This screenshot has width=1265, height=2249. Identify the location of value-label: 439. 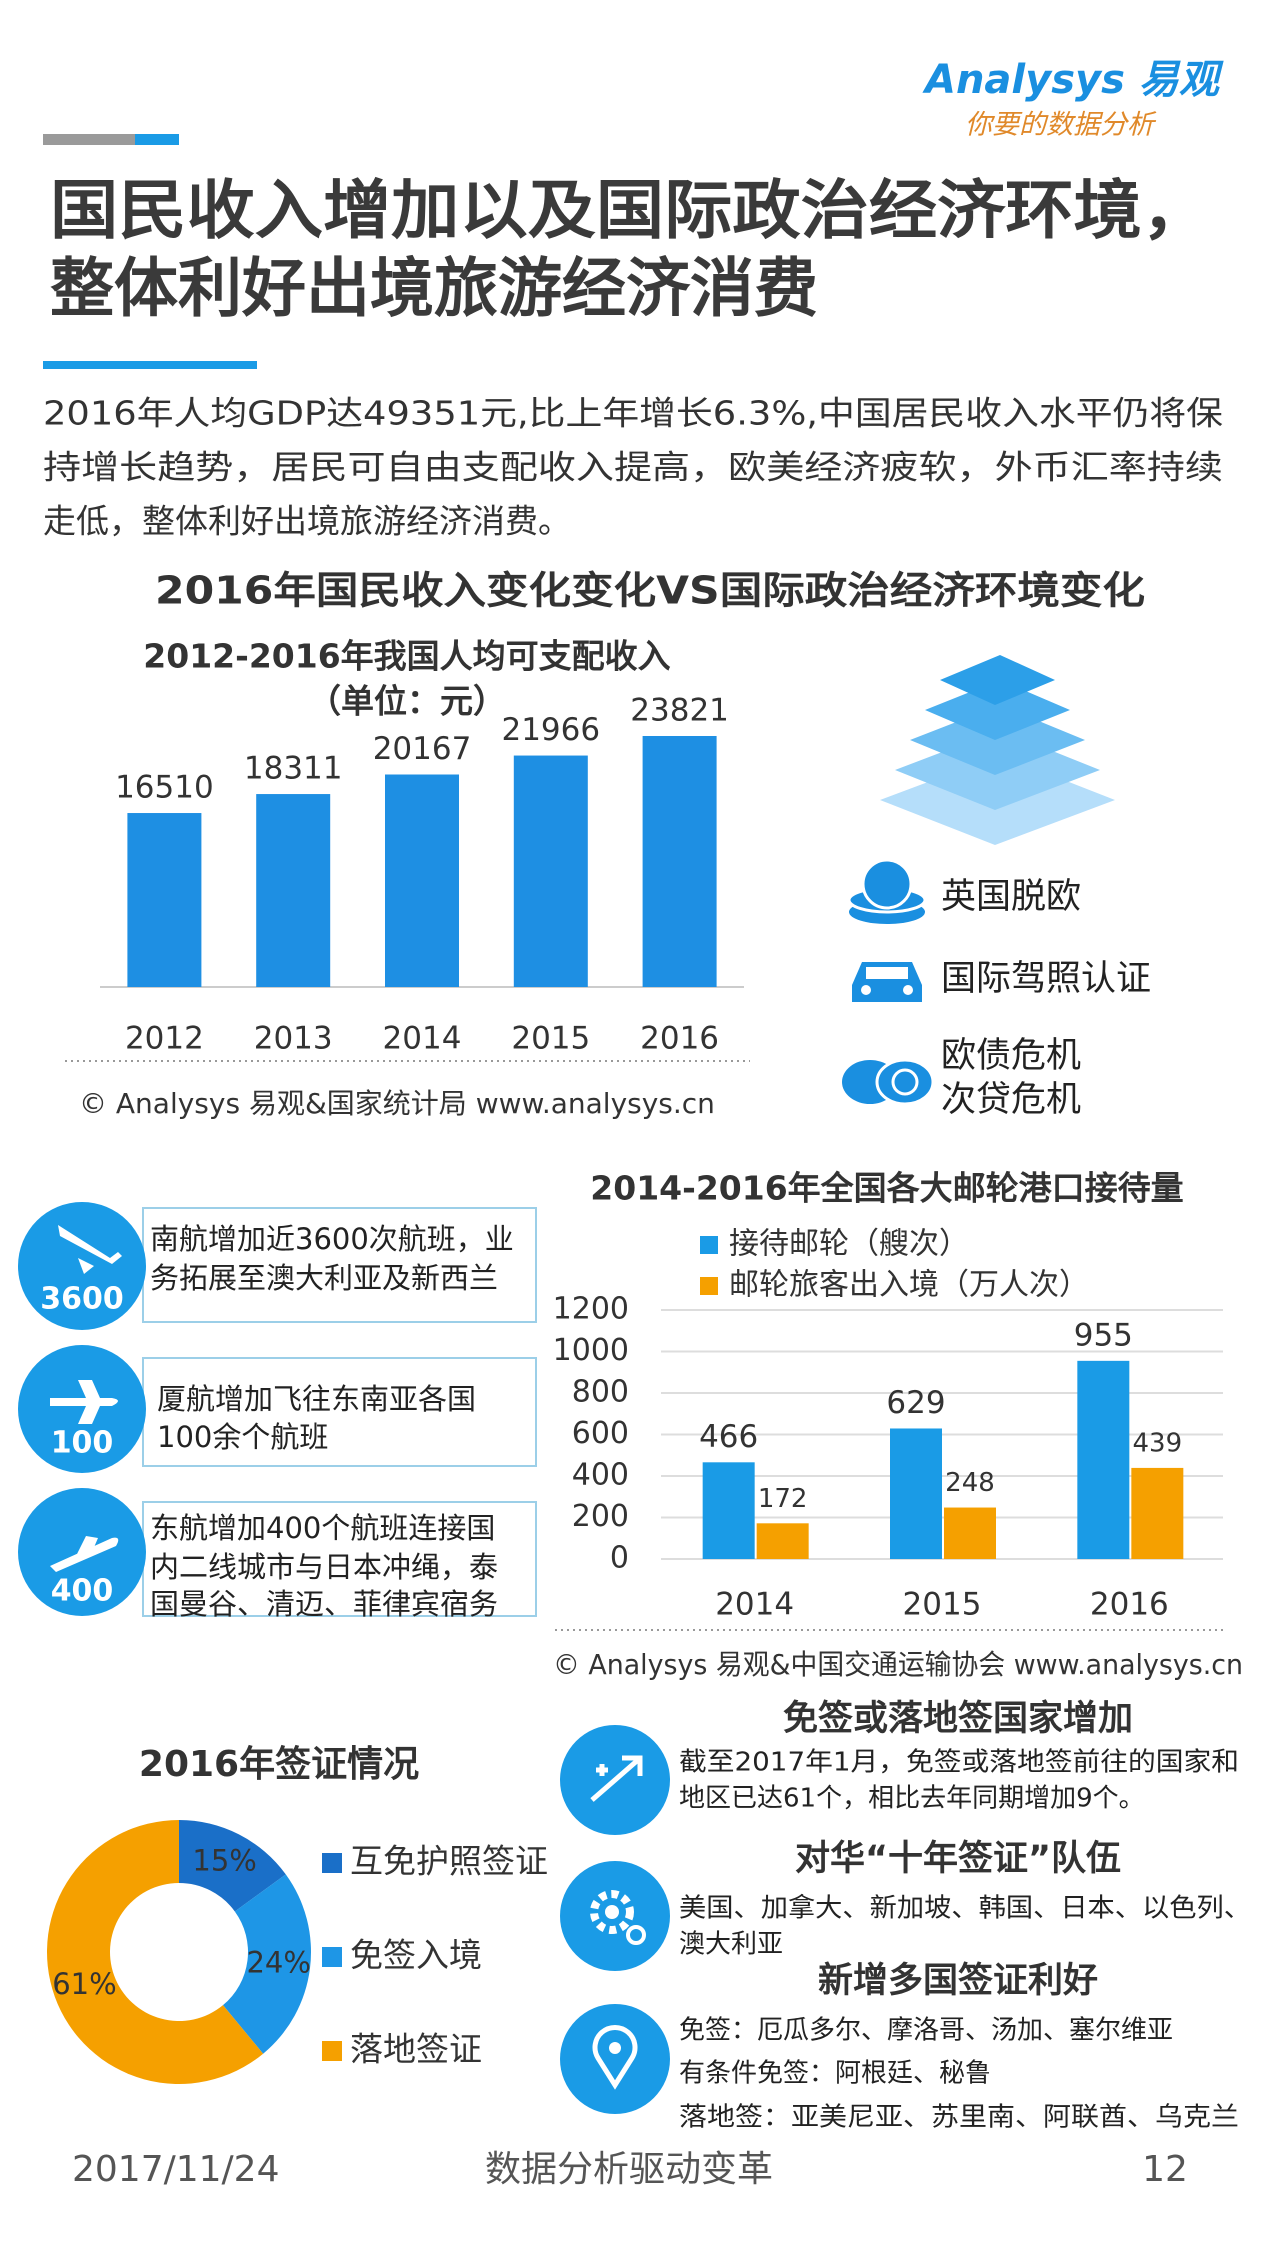
(1158, 1443).